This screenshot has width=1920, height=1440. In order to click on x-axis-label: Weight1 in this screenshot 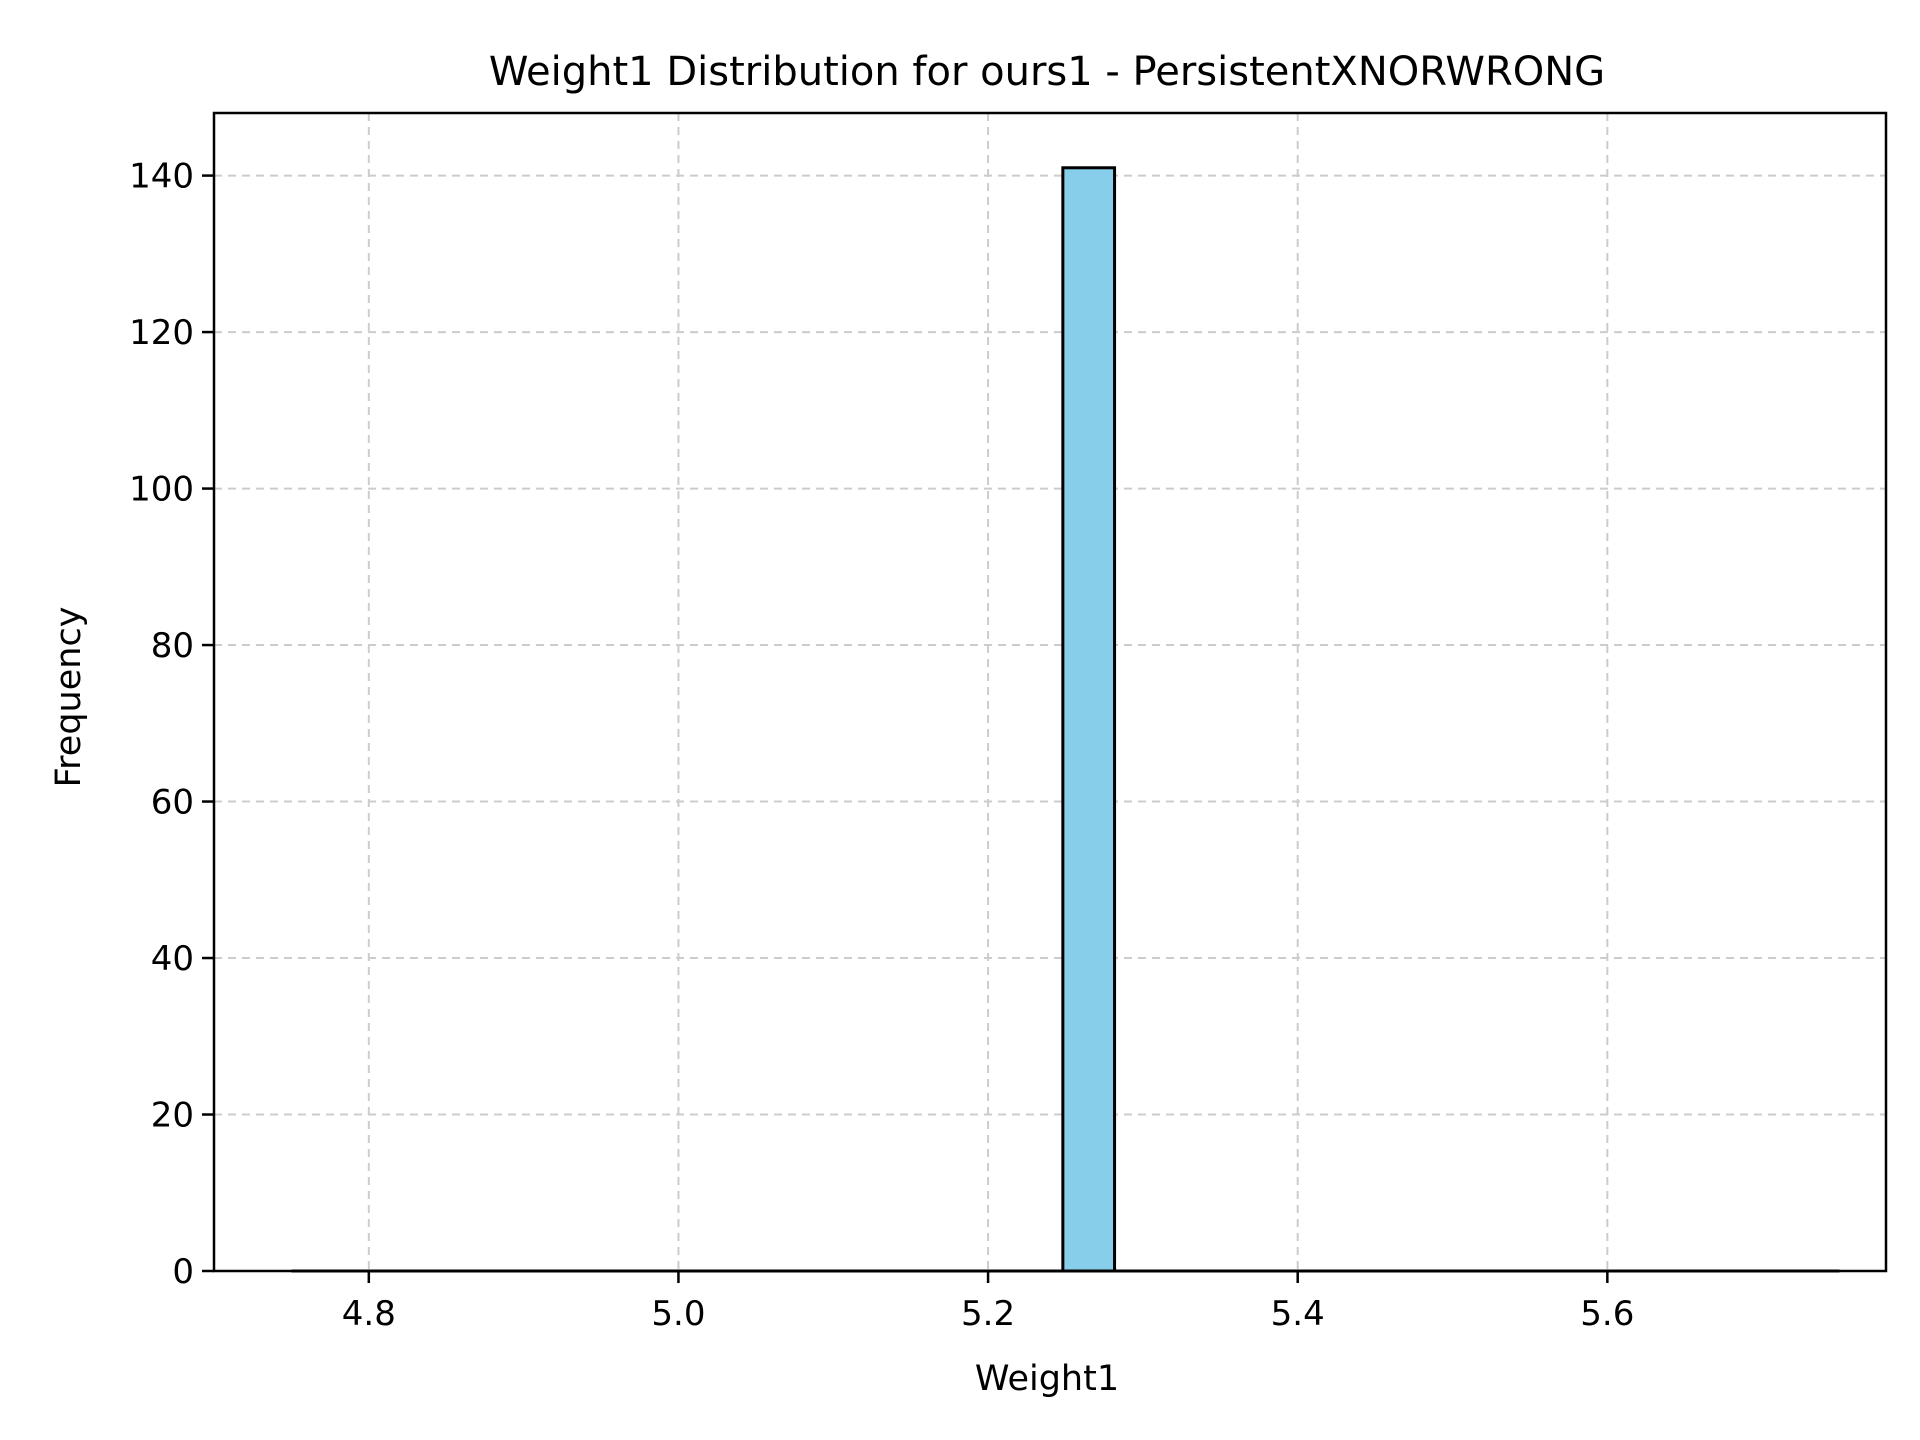, I will do `click(1047, 1379)`.